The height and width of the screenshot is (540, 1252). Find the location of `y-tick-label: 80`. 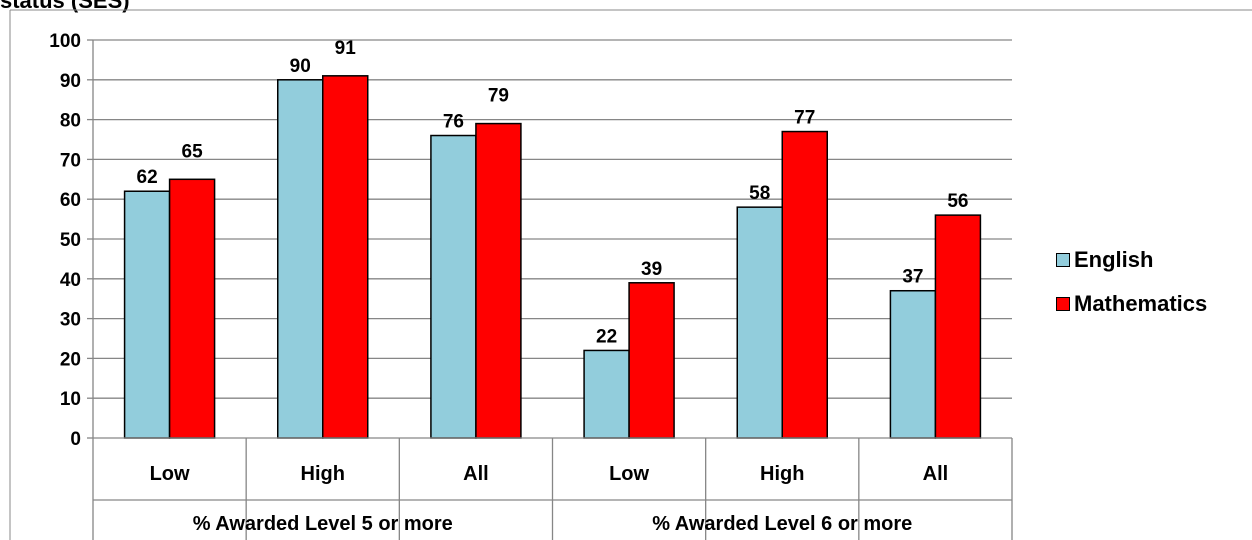

y-tick-label: 80 is located at coordinates (70, 121).